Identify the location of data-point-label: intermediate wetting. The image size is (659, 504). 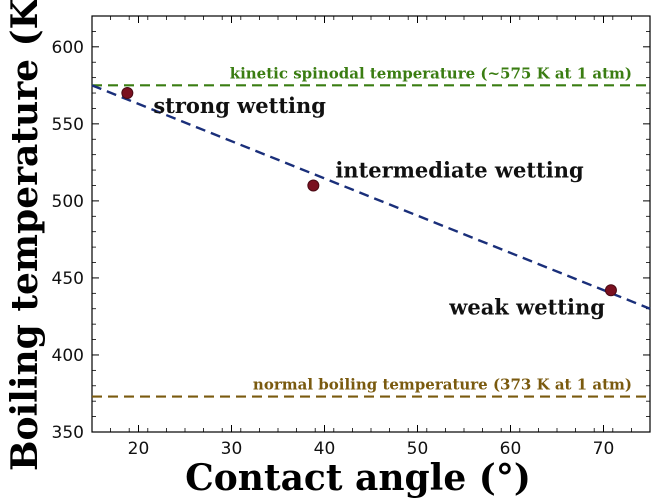
(459, 169).